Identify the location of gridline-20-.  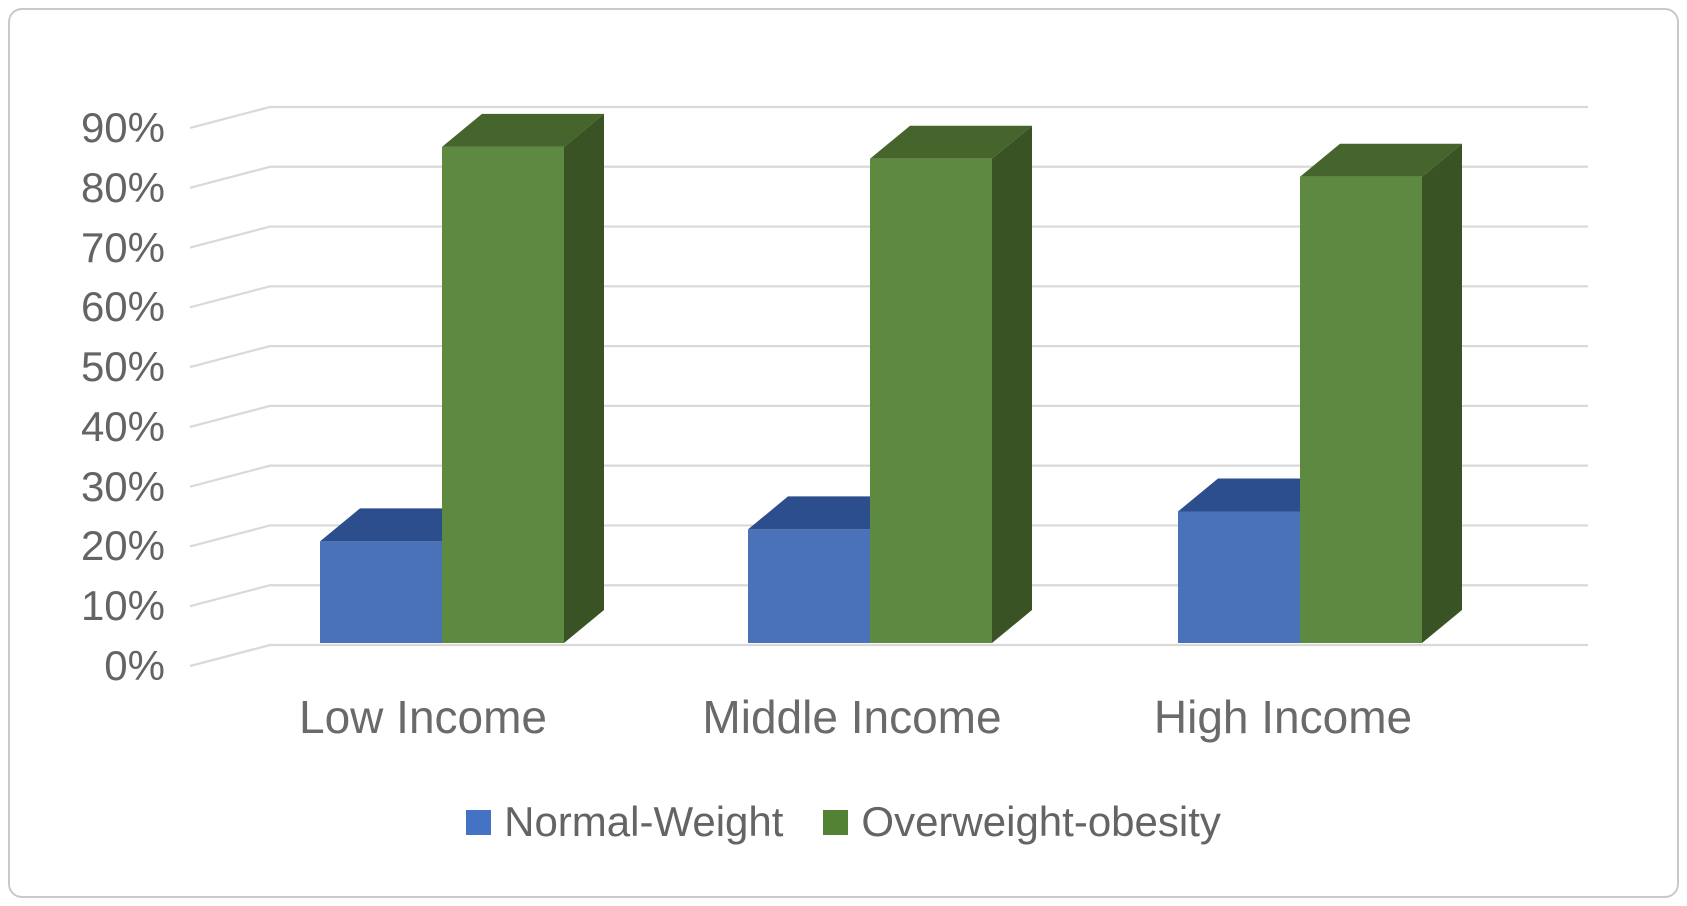
(888, 536).